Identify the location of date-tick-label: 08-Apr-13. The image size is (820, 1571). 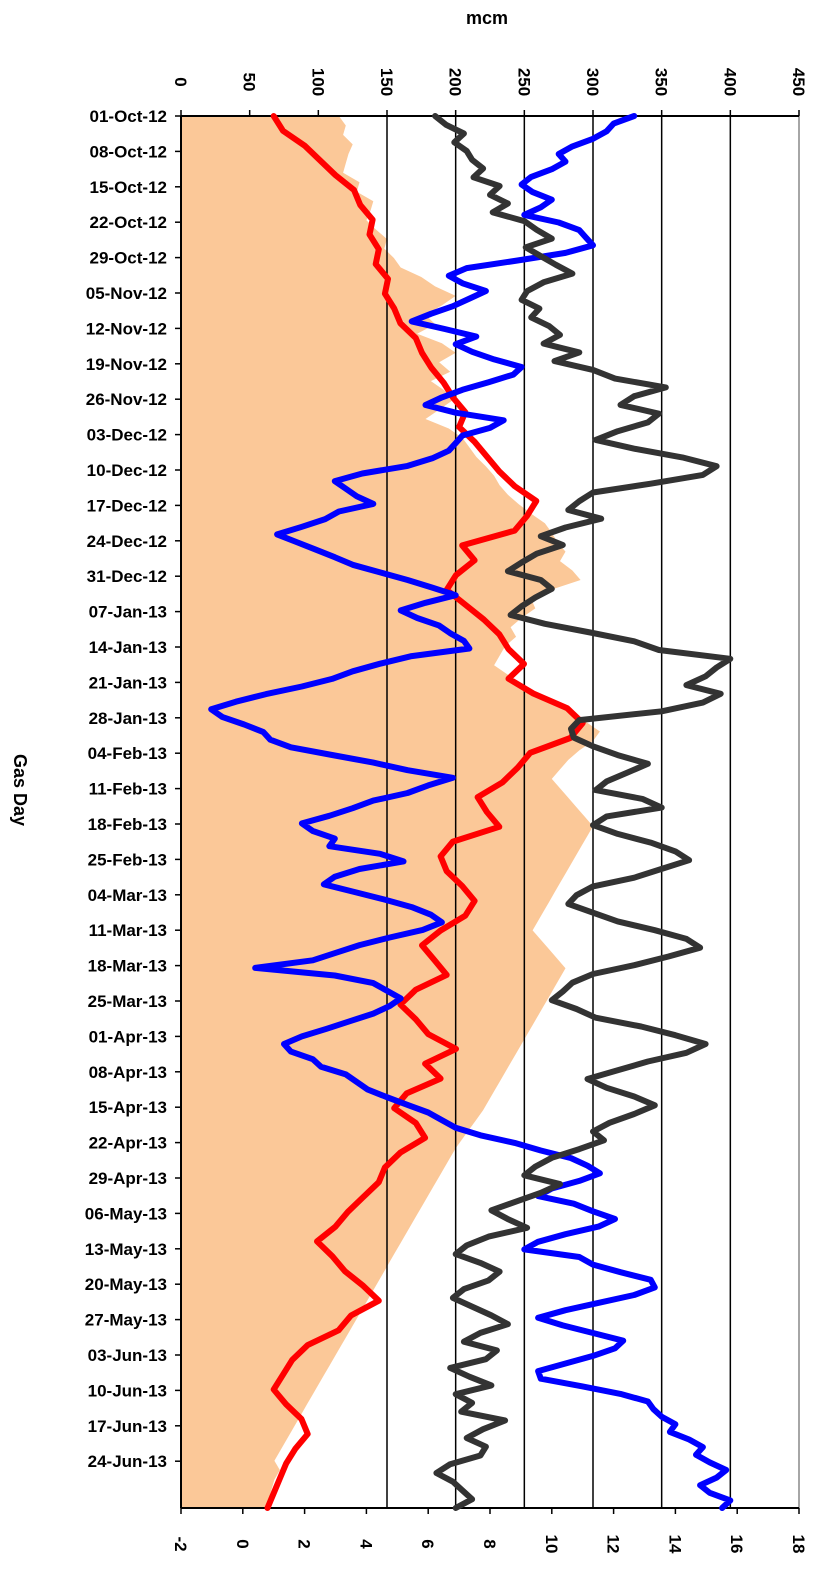
(128, 1072).